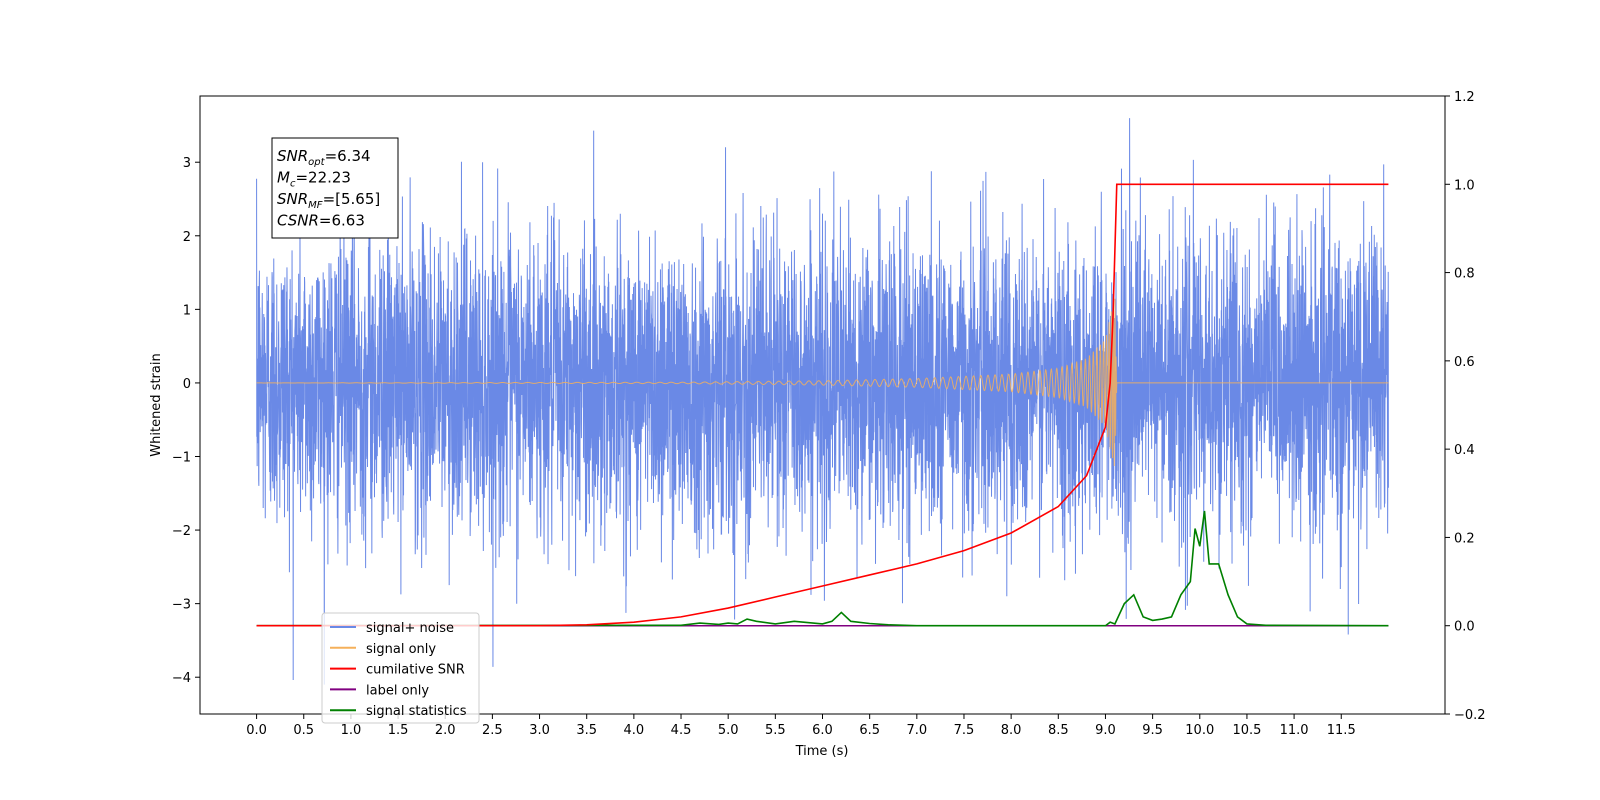 This screenshot has width=1600, height=800. What do you see at coordinates (181, 531) in the screenshot?
I see `y-tick-label: −2` at bounding box center [181, 531].